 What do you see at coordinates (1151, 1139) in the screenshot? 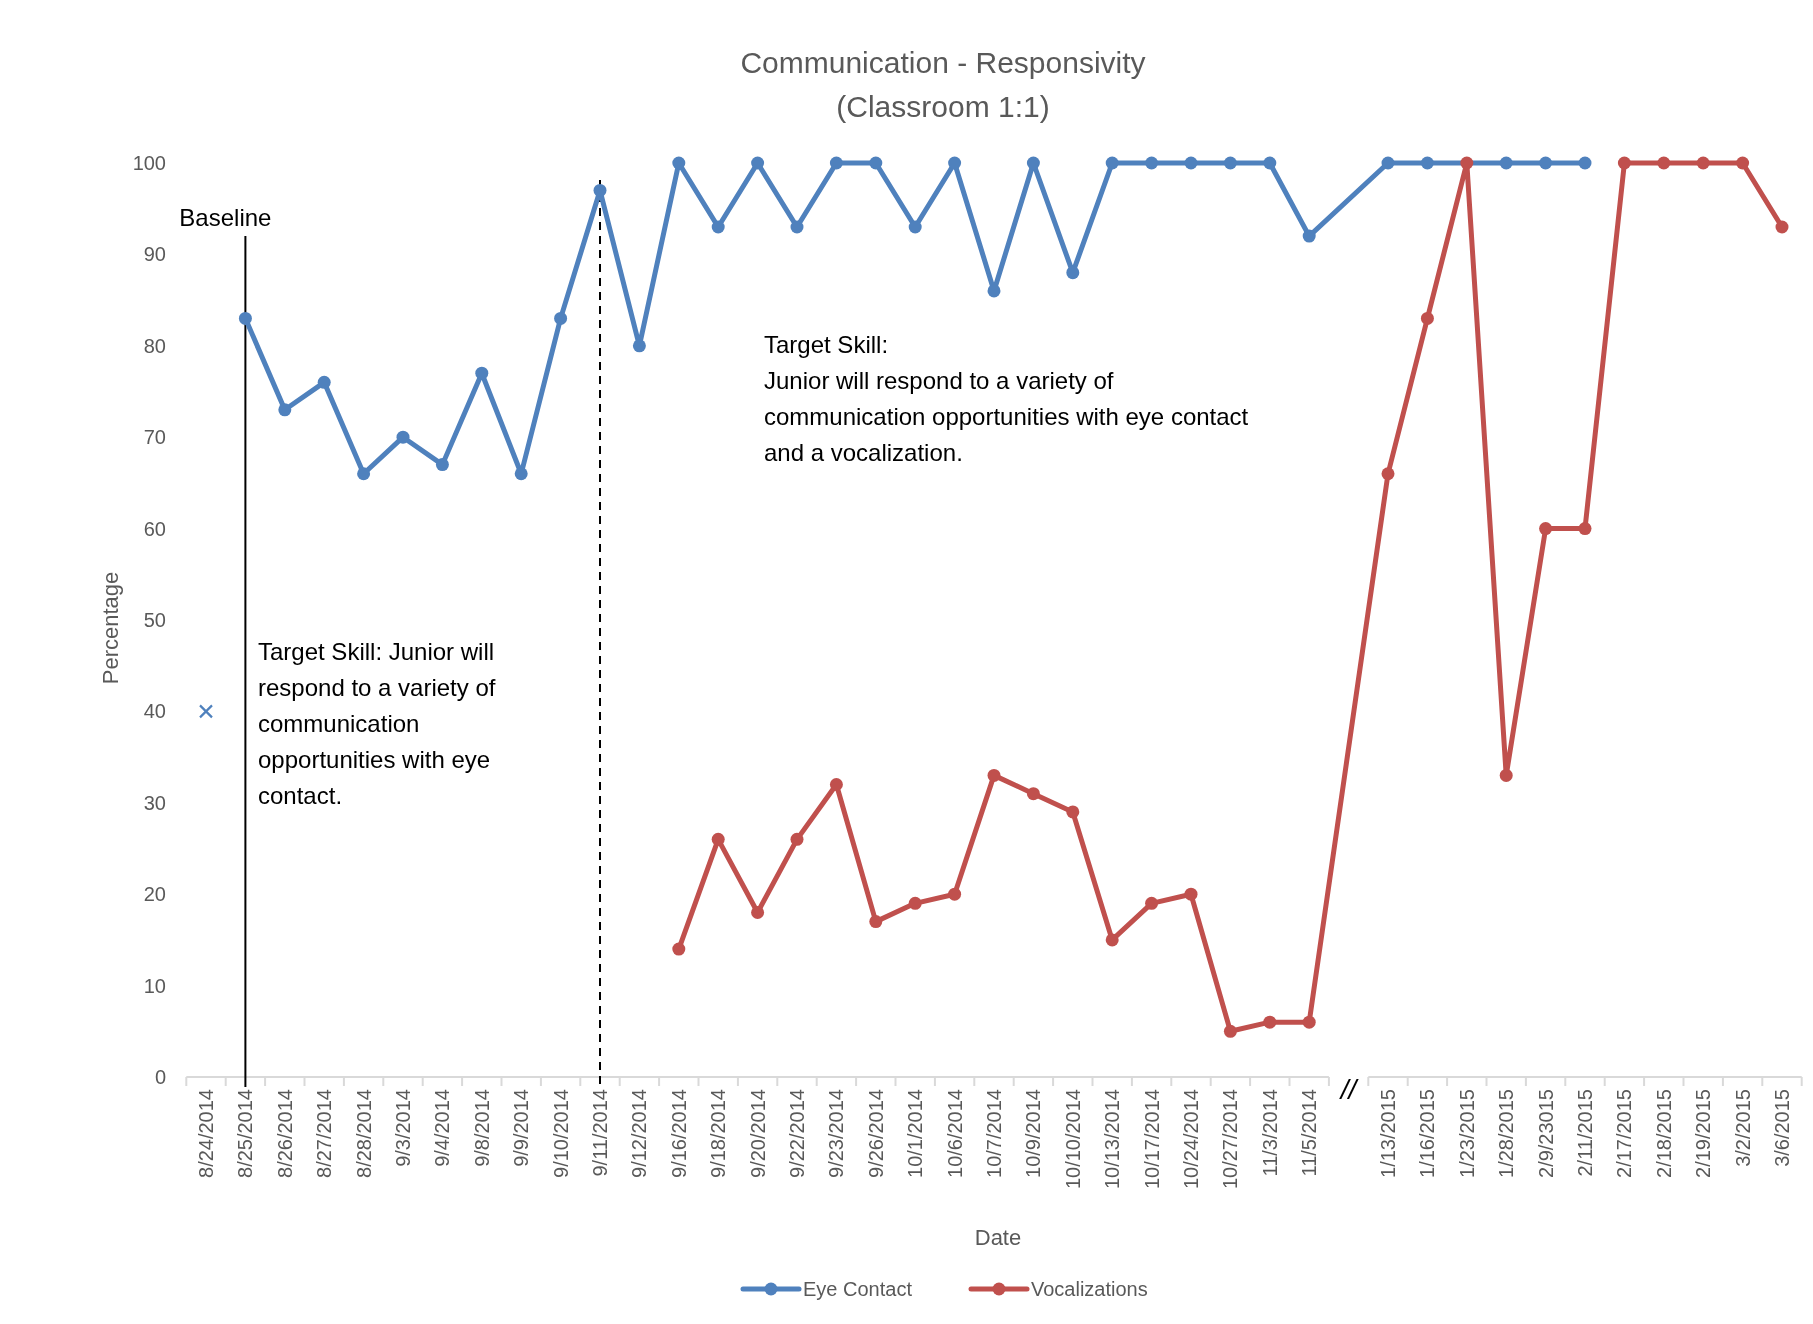
I see `x-tick-label: 10/17/2014` at bounding box center [1151, 1139].